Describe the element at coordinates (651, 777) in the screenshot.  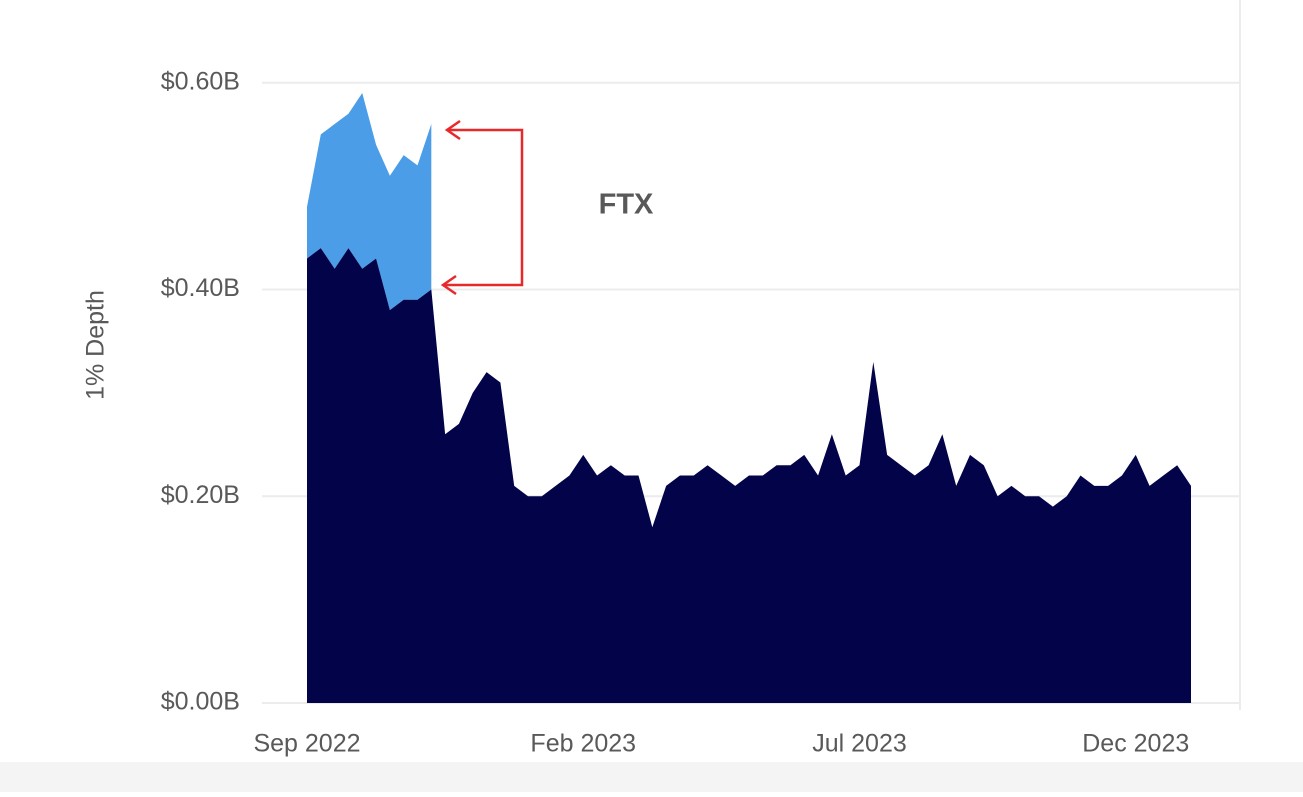
I see `footer-strip` at that location.